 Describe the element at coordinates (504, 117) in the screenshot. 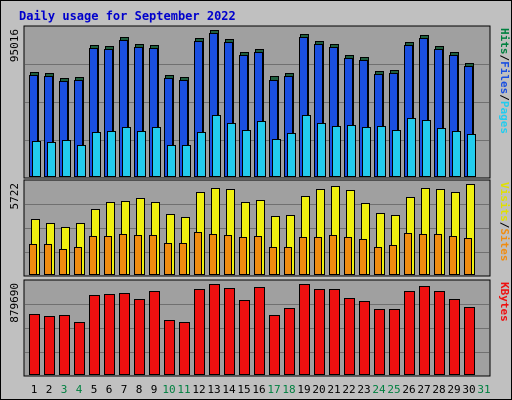

I see `legend-entry-top-4: Pages` at that location.